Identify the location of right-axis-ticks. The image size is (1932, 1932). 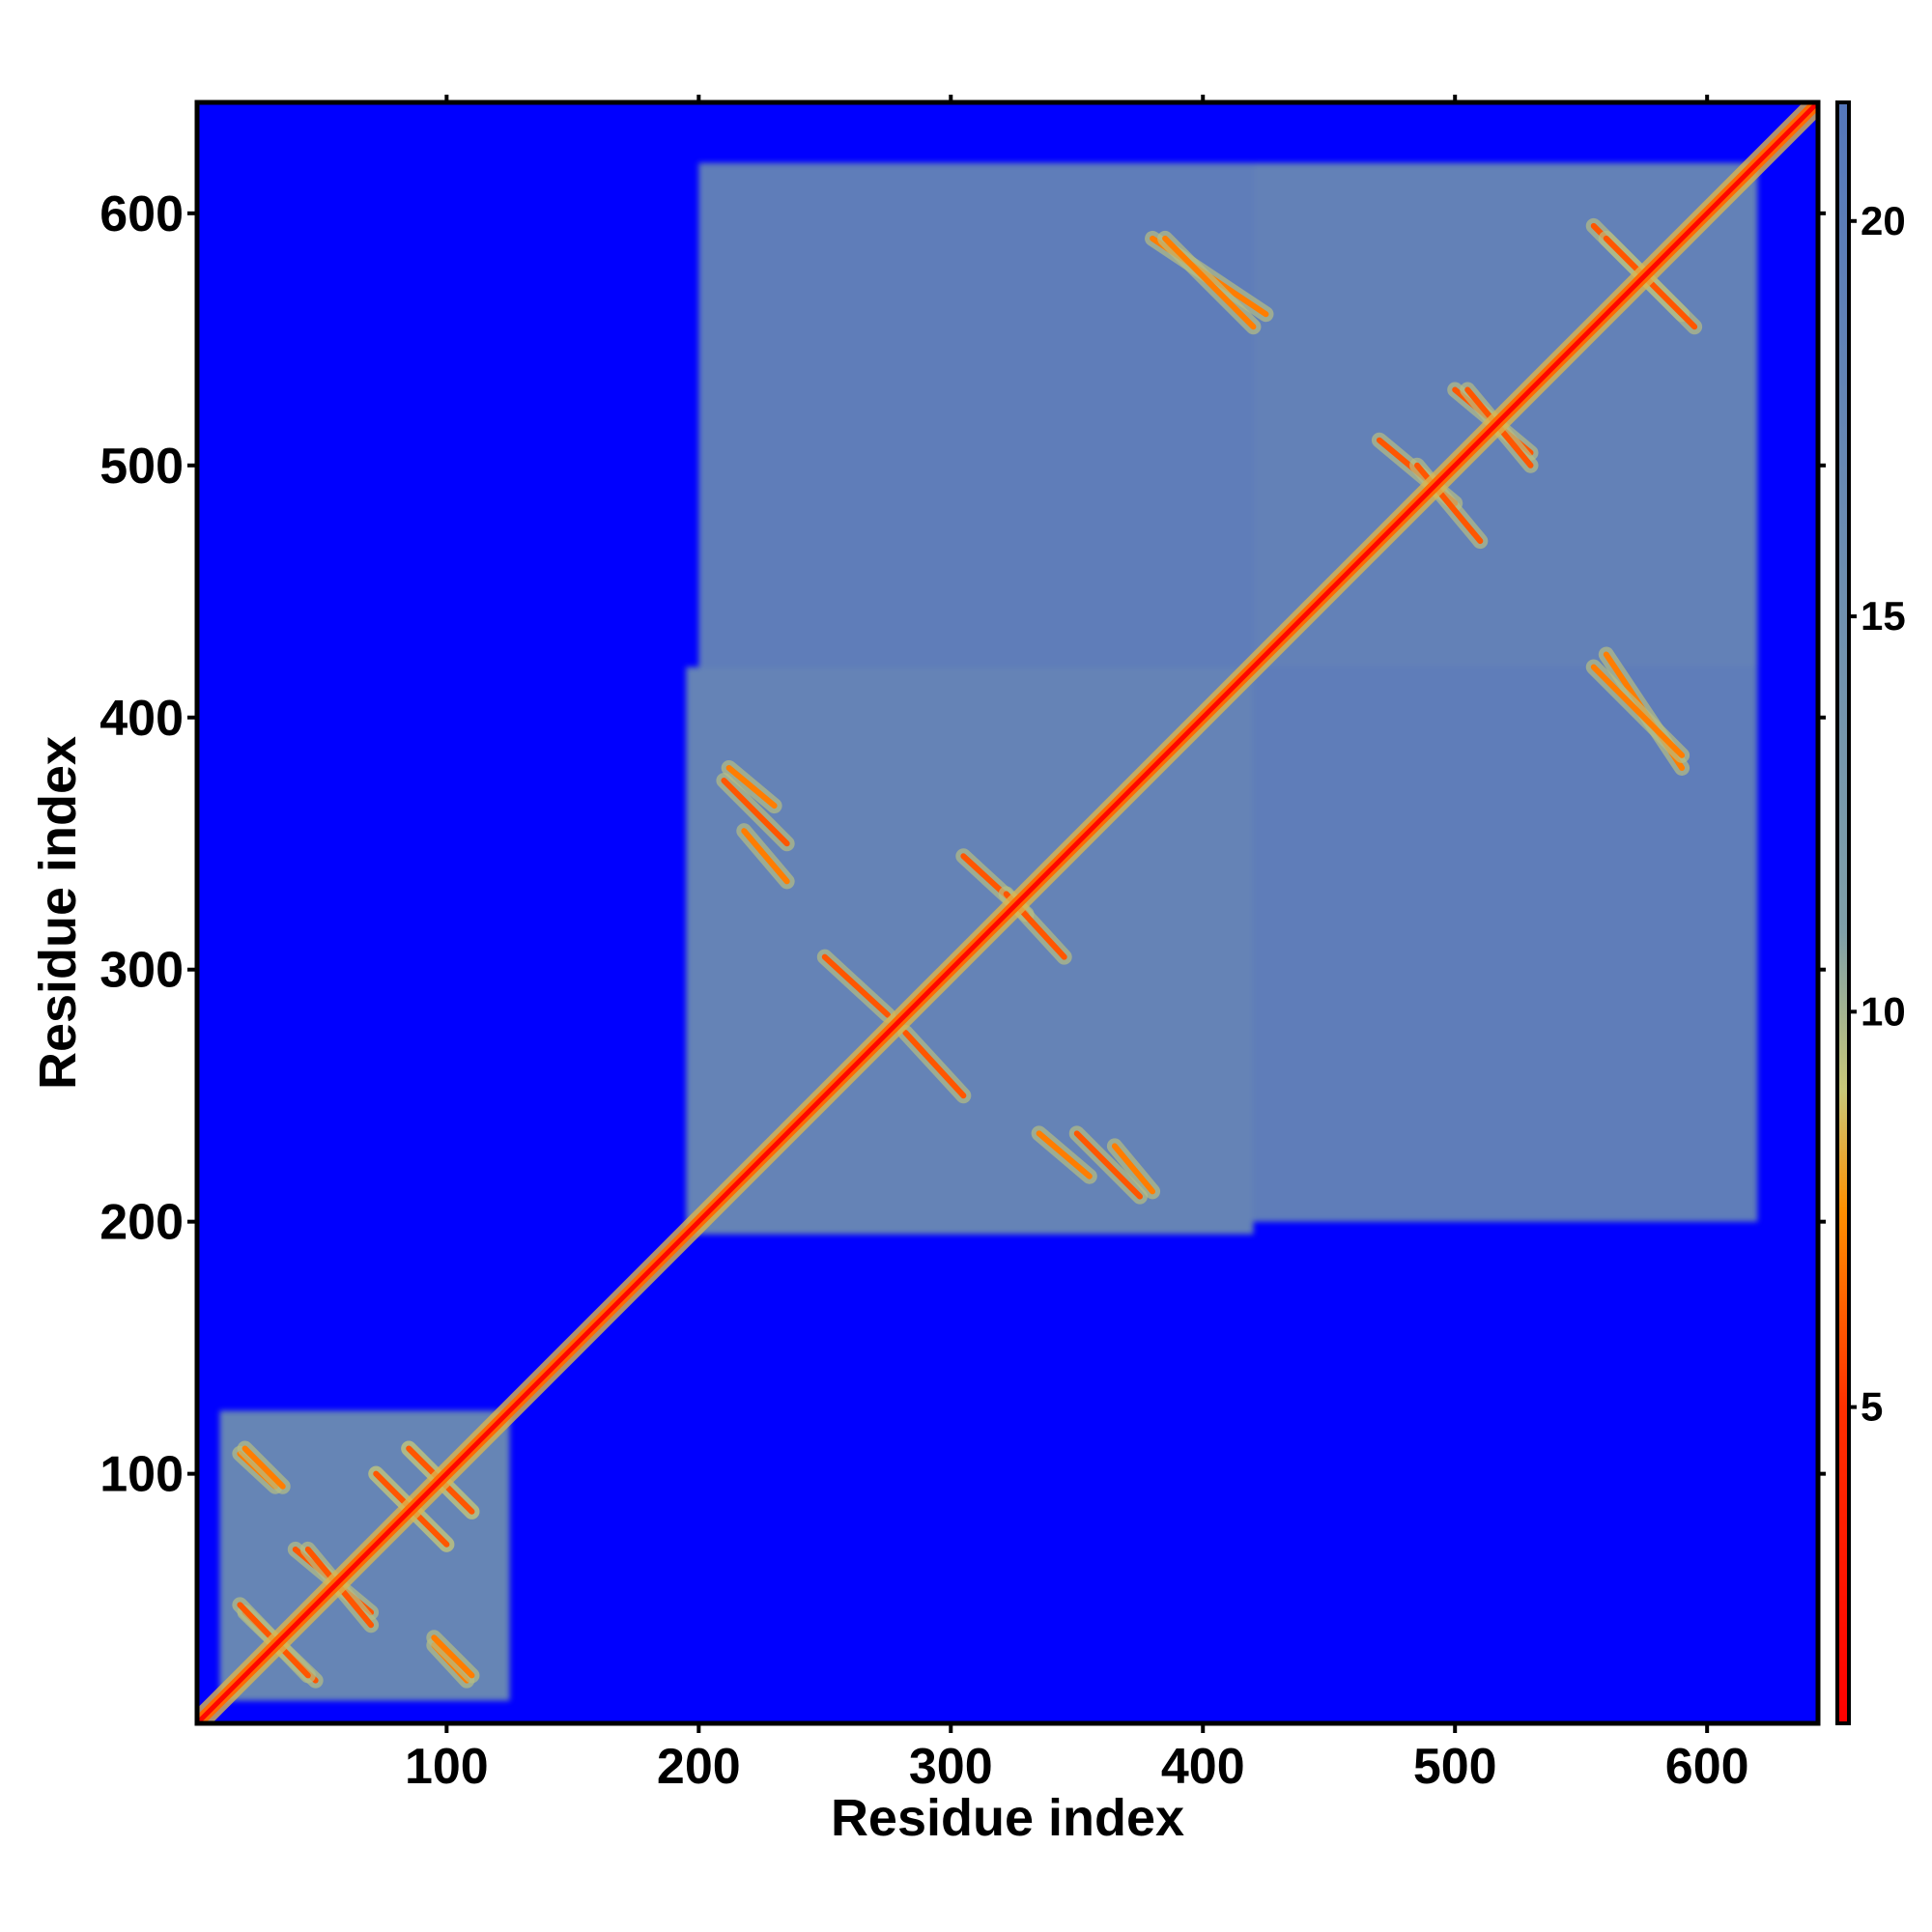
(1822, 843).